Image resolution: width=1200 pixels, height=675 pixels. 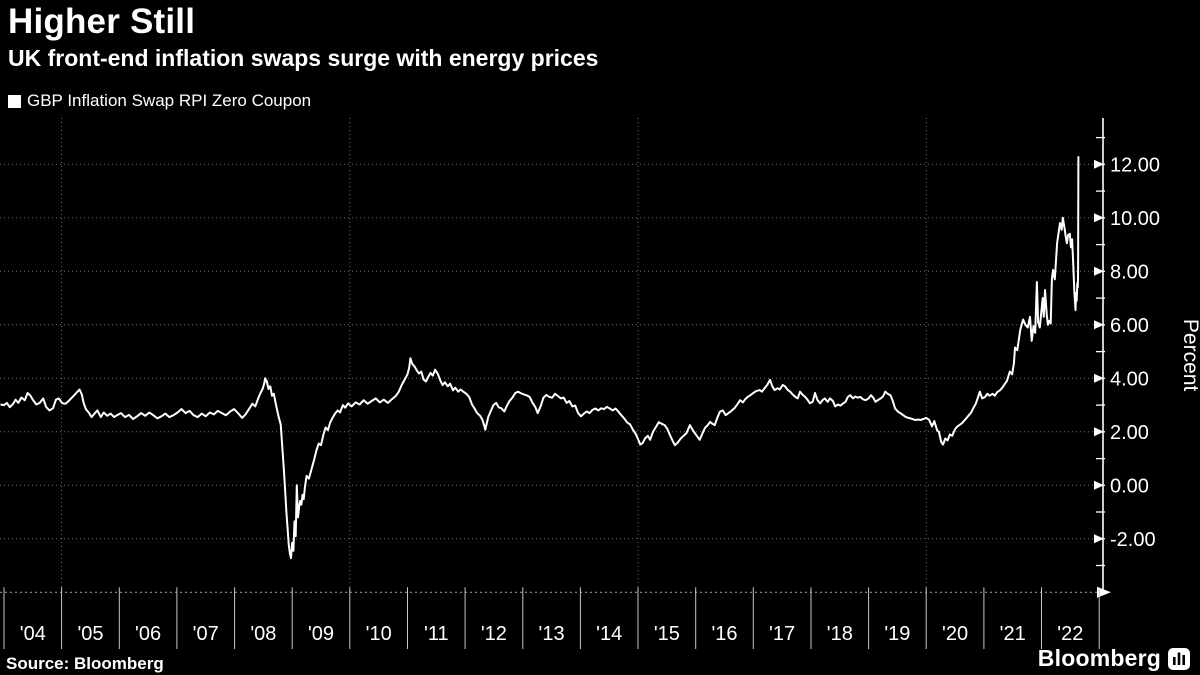 What do you see at coordinates (667, 634) in the screenshot?
I see `x-tick-label: '15` at bounding box center [667, 634].